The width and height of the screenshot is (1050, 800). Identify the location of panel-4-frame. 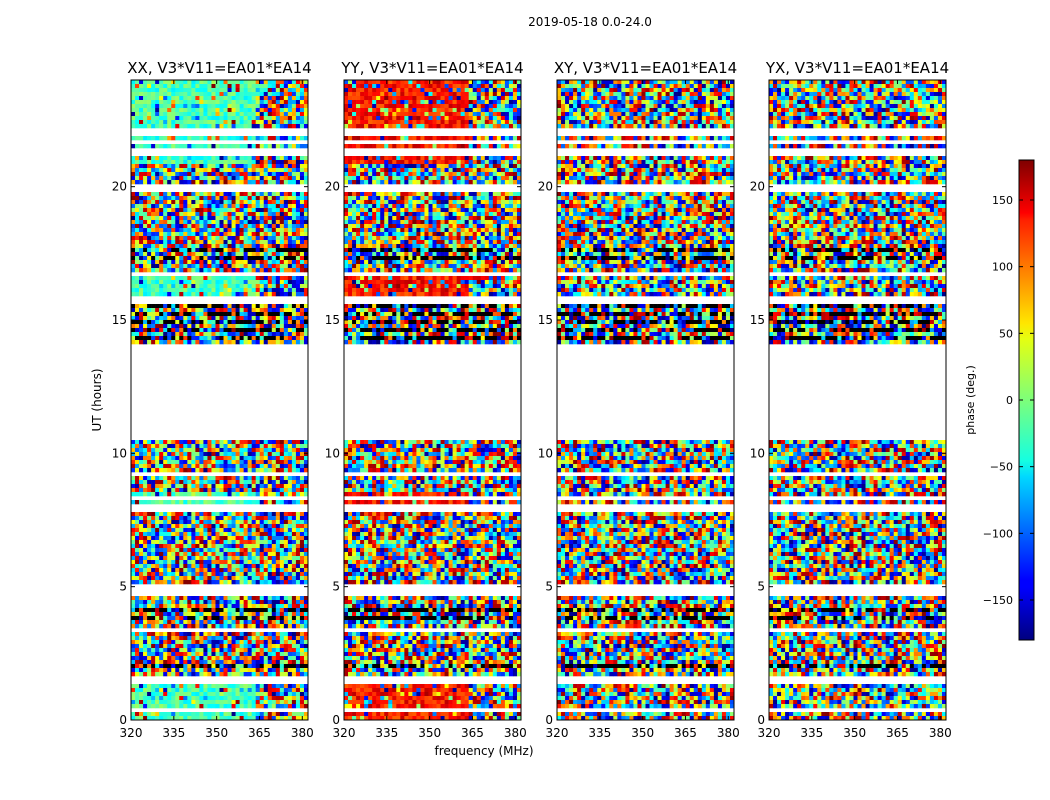
(857, 400).